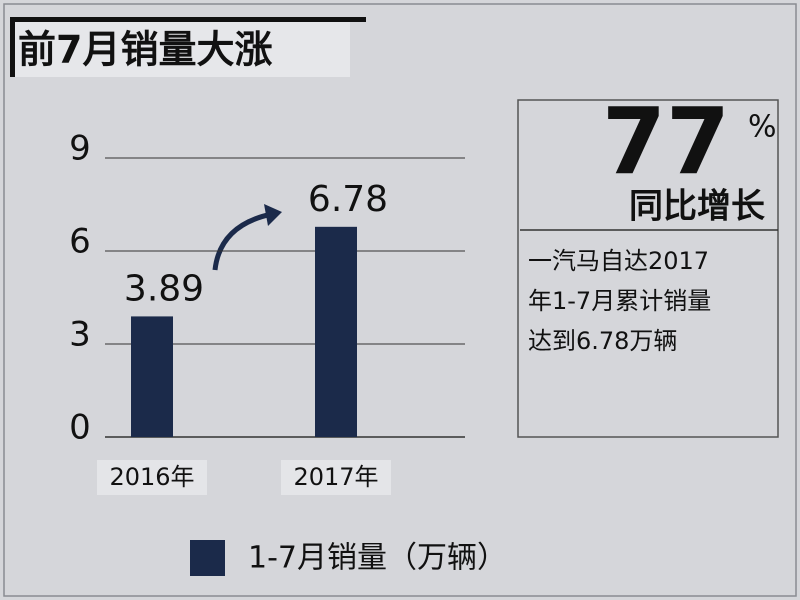 This screenshot has width=800, height=600. I want to click on title-side-bar, so click(12, 47).